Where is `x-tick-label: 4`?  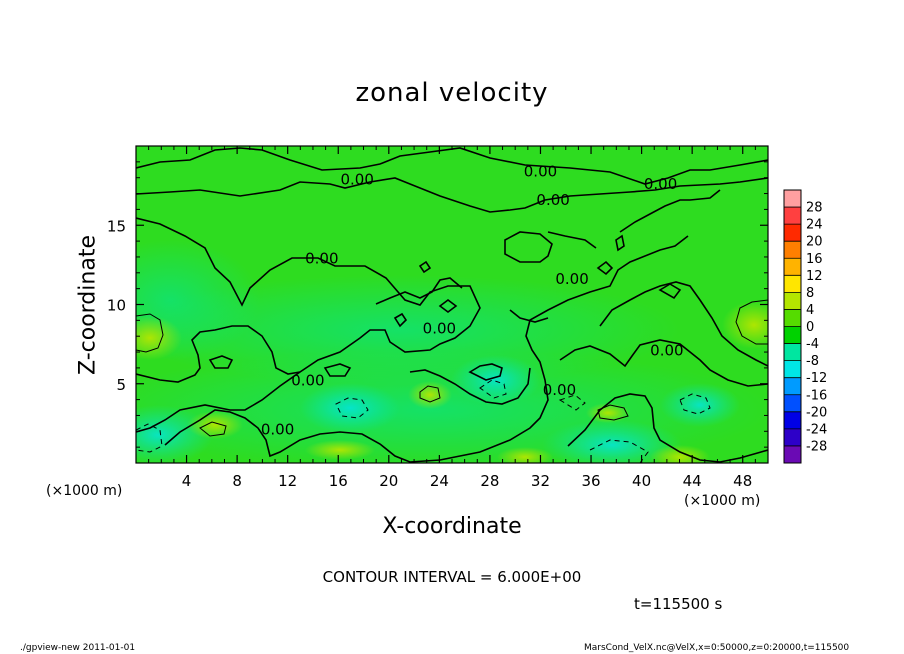
x-tick-label: 4 is located at coordinates (187, 481).